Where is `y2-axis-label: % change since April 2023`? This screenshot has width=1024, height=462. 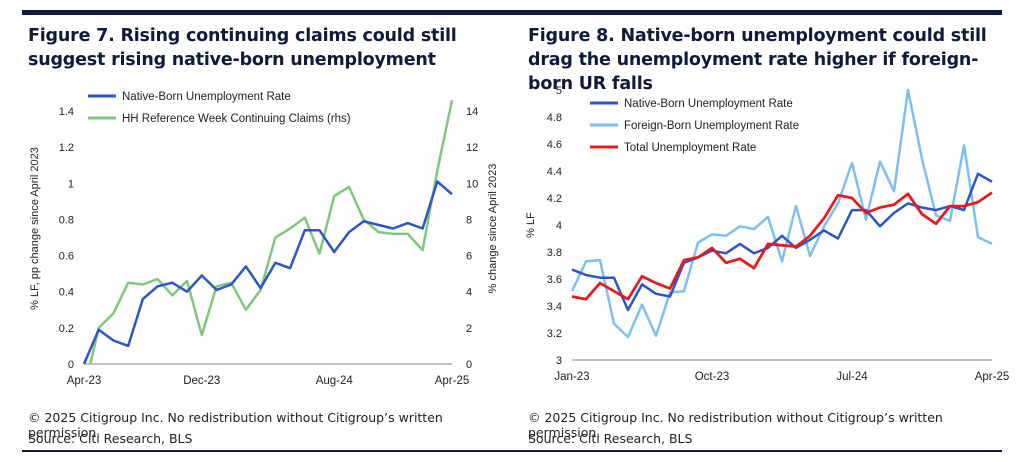 y2-axis-label: % change since April 2023 is located at coordinates (493, 229).